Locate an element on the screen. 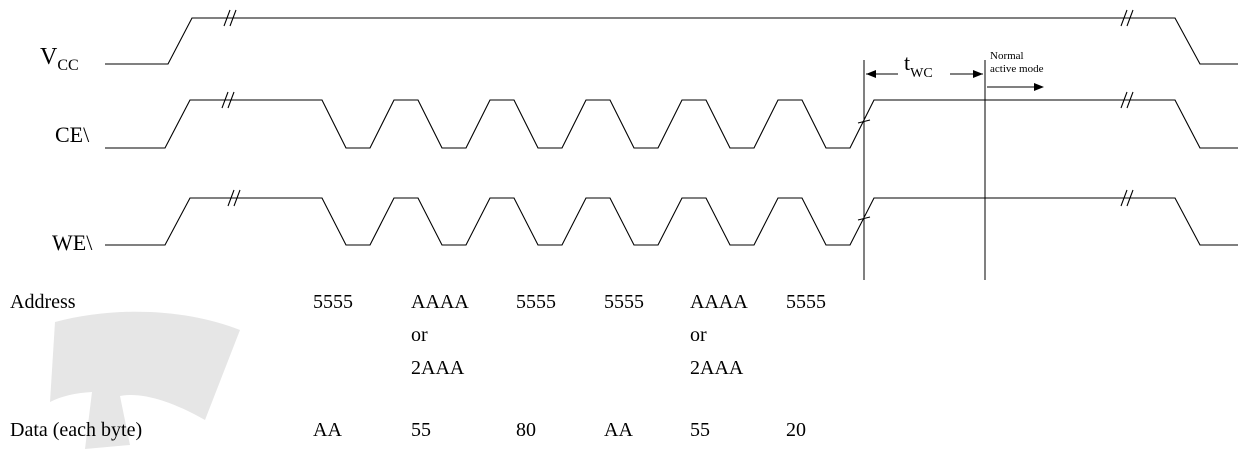  ce-label: CE\ is located at coordinates (72, 134).